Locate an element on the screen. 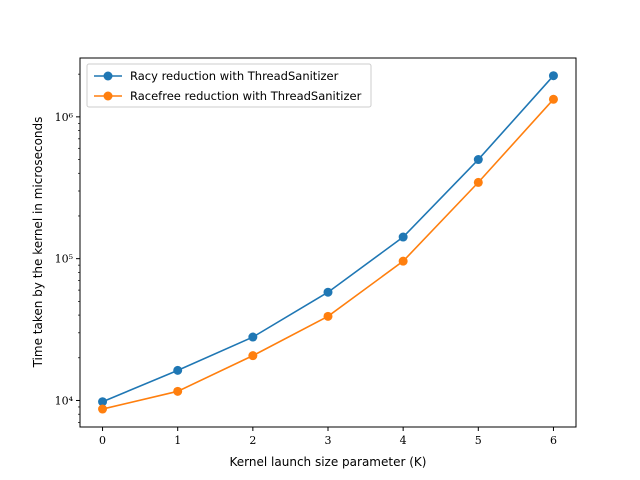 The width and height of the screenshot is (640, 480). x-tick-label: 2 is located at coordinates (252, 440).